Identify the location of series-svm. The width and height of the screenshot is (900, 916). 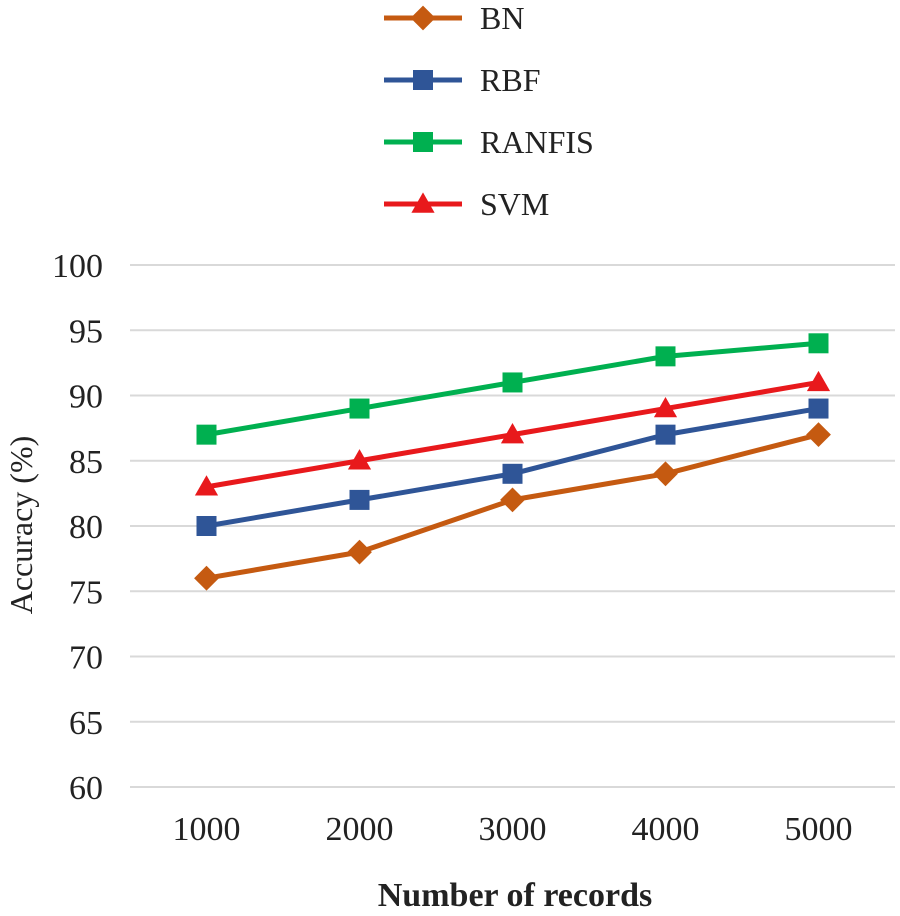
(512, 433).